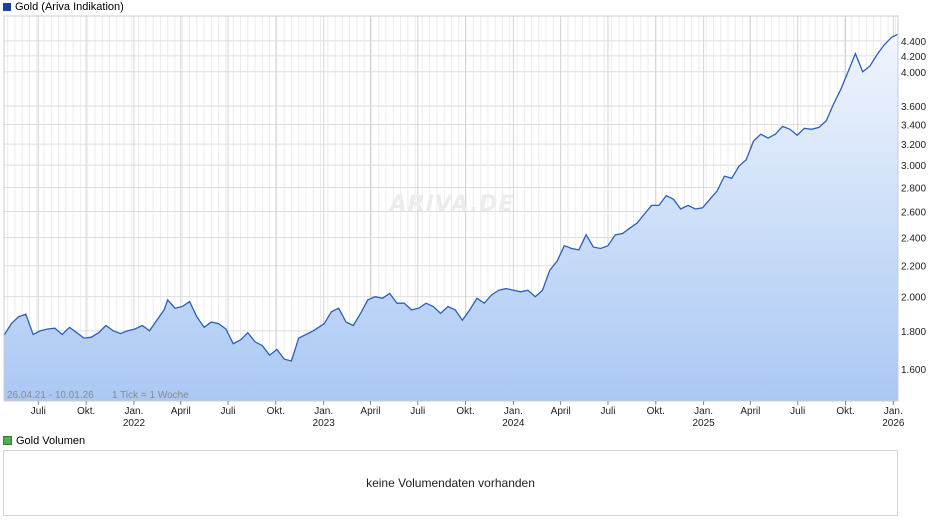  Describe the element at coordinates (7, 440) in the screenshot. I see `volume-color-swatch` at that location.